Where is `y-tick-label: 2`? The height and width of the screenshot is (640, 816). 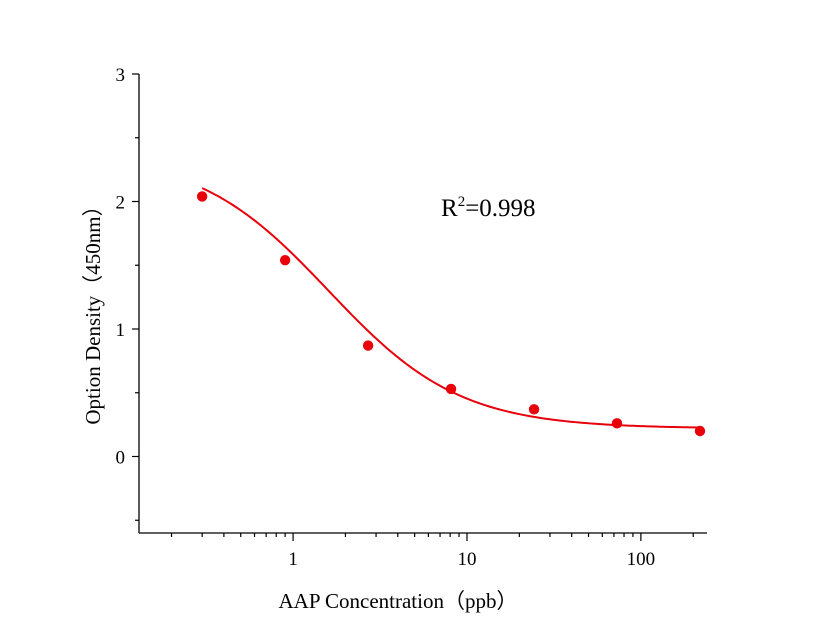 y-tick-label: 2 is located at coordinates (121, 203).